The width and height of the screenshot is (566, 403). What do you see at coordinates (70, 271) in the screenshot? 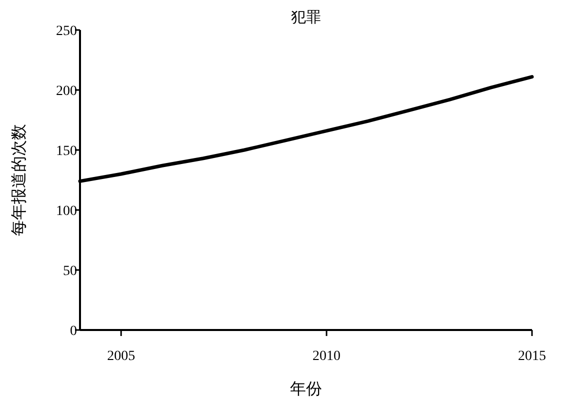
I see `y-tick-label: 50` at bounding box center [70, 271].